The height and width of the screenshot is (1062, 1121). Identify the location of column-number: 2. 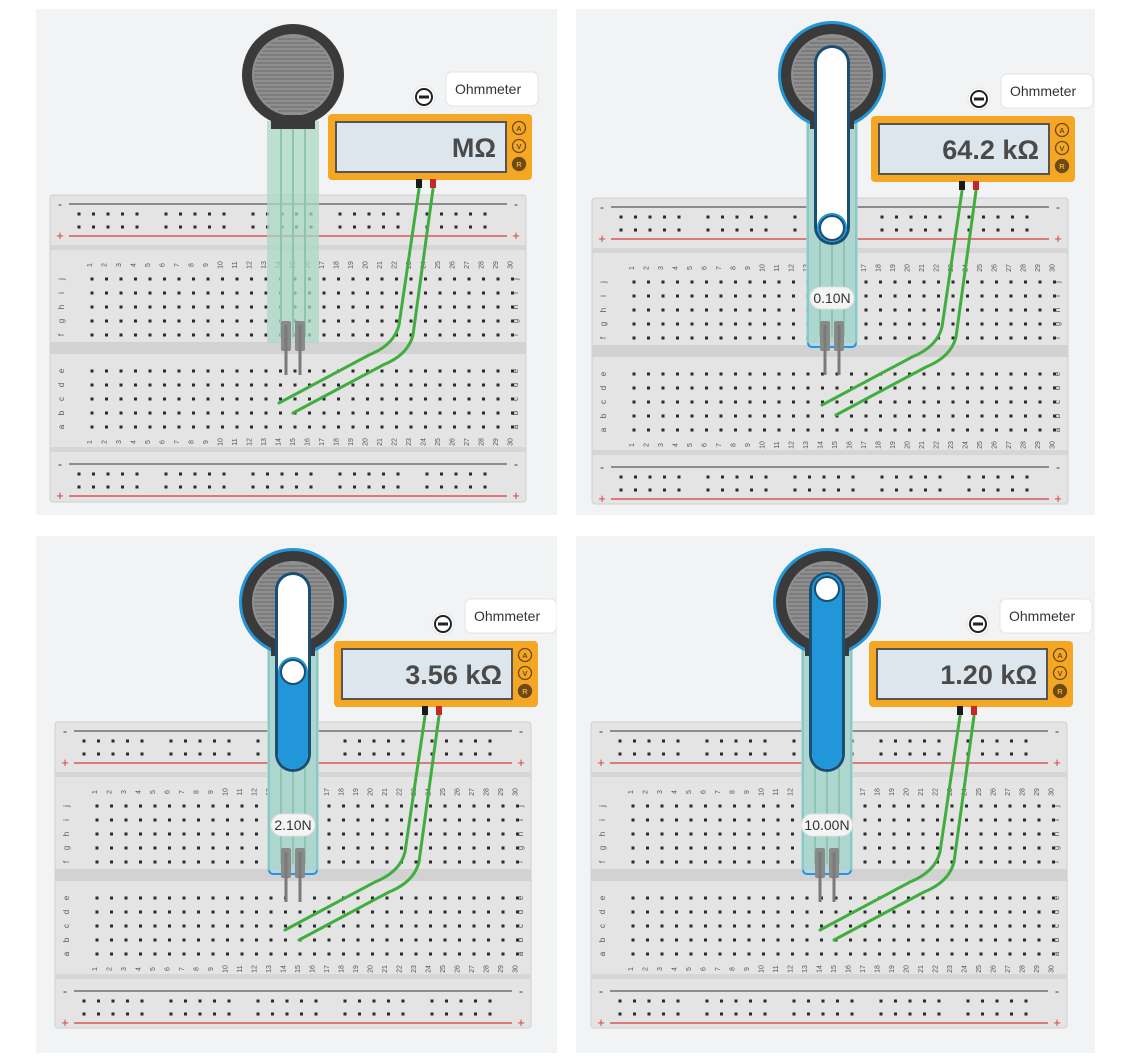
(647, 445).